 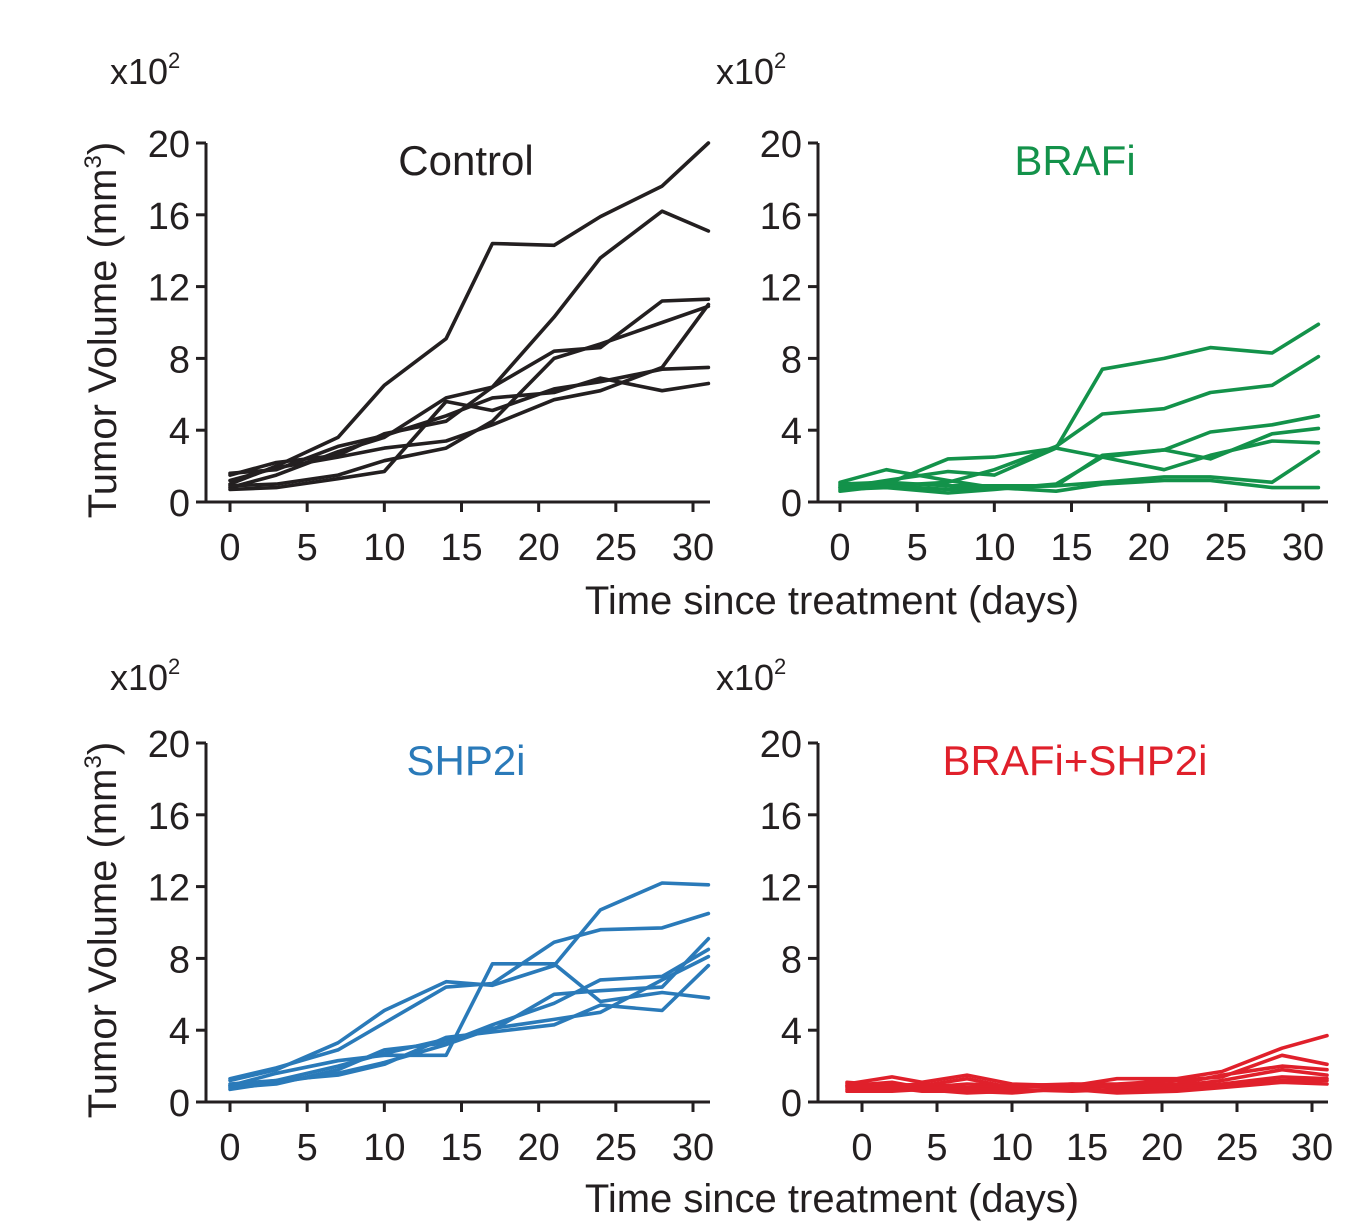 What do you see at coordinates (102, 930) in the screenshot?
I see `y-axis-label-bottom: Tumor Volume (mm3)` at bounding box center [102, 930].